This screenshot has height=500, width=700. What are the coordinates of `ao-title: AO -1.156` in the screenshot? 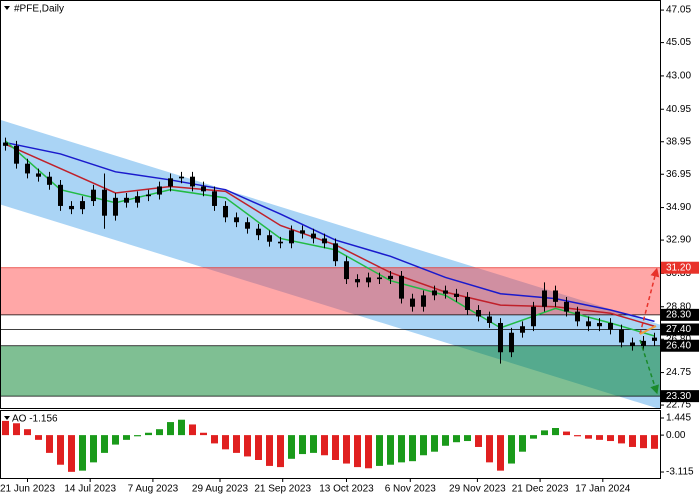 It's located at (35, 419).